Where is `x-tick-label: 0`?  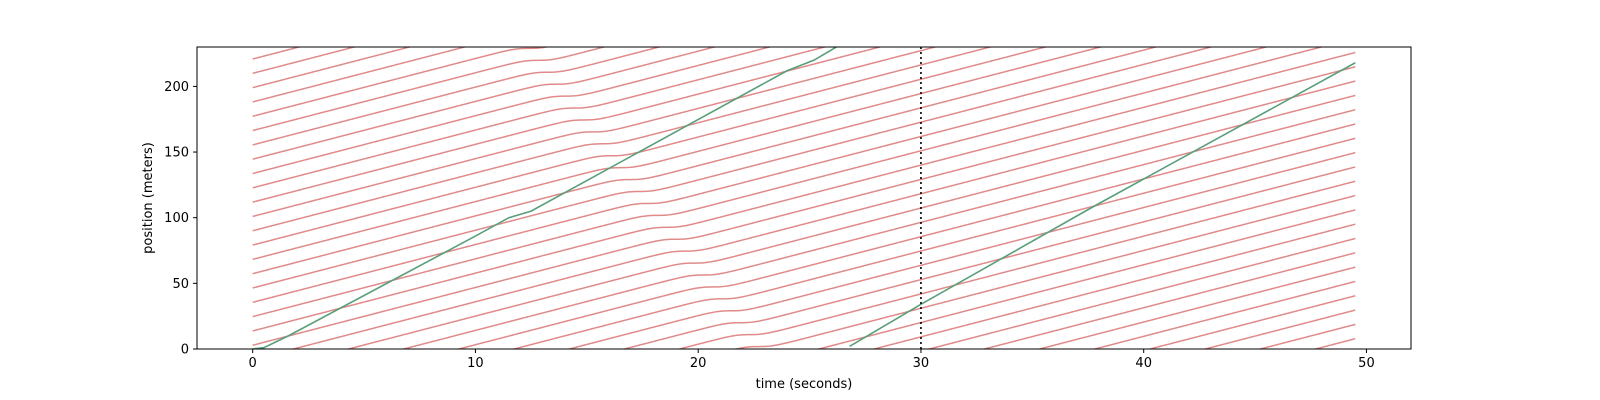
x-tick-label: 0 is located at coordinates (253, 363).